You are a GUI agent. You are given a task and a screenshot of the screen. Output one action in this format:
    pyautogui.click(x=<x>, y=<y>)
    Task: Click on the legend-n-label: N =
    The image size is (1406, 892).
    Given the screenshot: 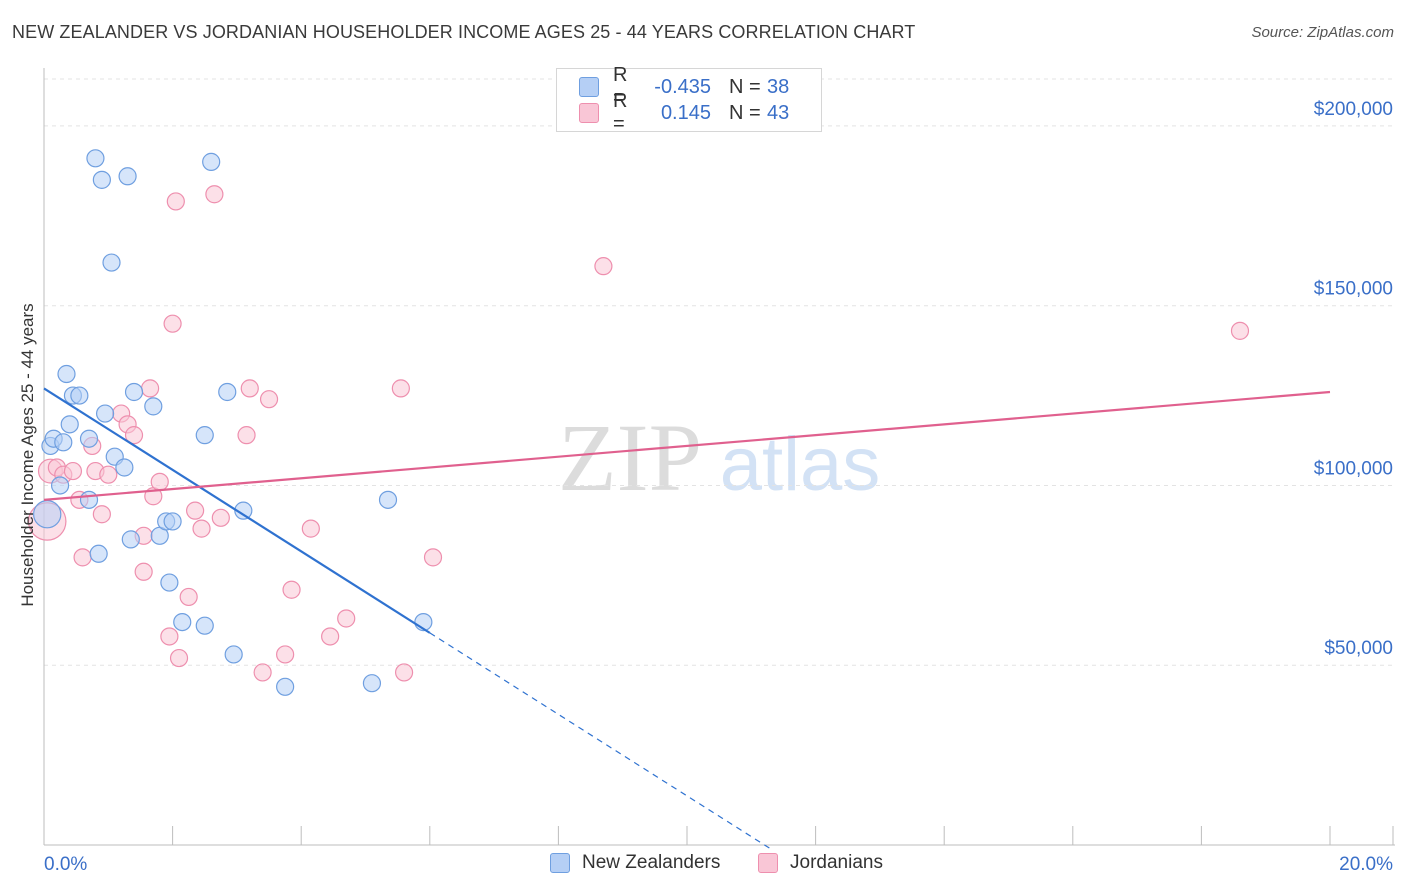 What is the action you would take?
    pyautogui.click(x=745, y=86)
    